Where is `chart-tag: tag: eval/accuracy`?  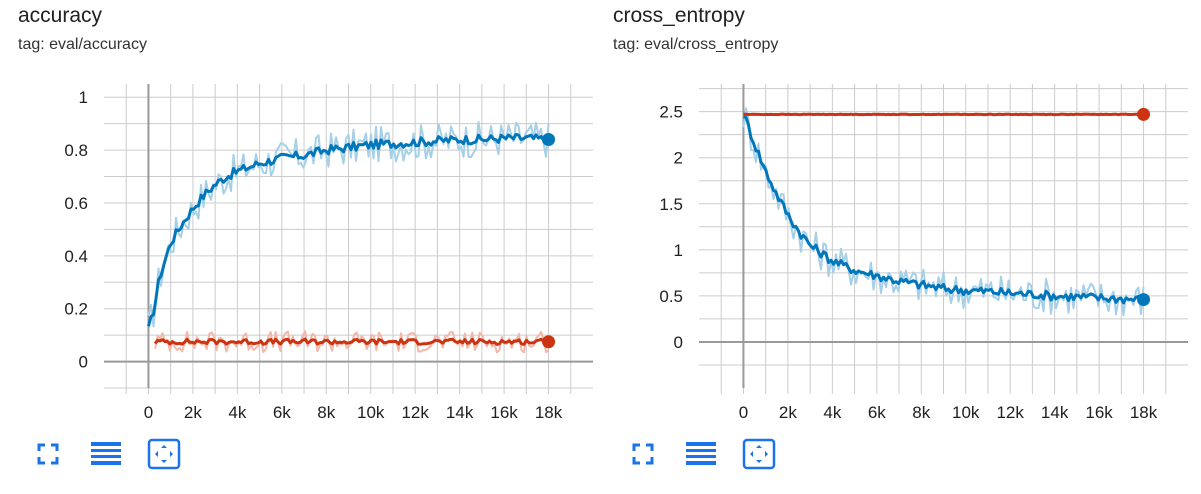 chart-tag: tag: eval/accuracy is located at coordinates (82, 44).